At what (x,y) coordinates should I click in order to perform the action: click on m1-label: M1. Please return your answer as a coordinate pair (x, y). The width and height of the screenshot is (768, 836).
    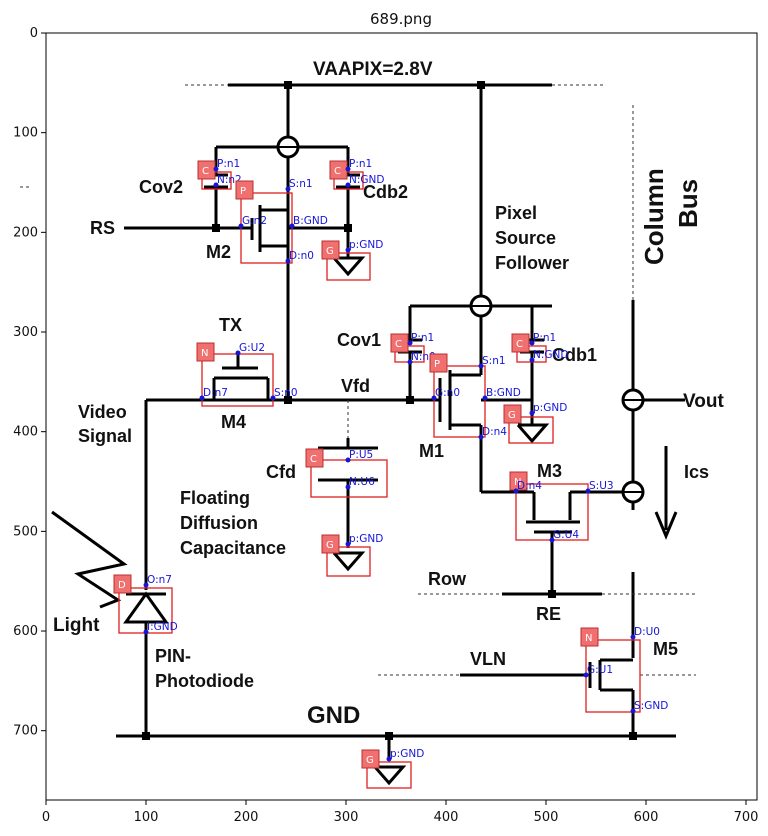
    Looking at the image, I should click on (431, 451).